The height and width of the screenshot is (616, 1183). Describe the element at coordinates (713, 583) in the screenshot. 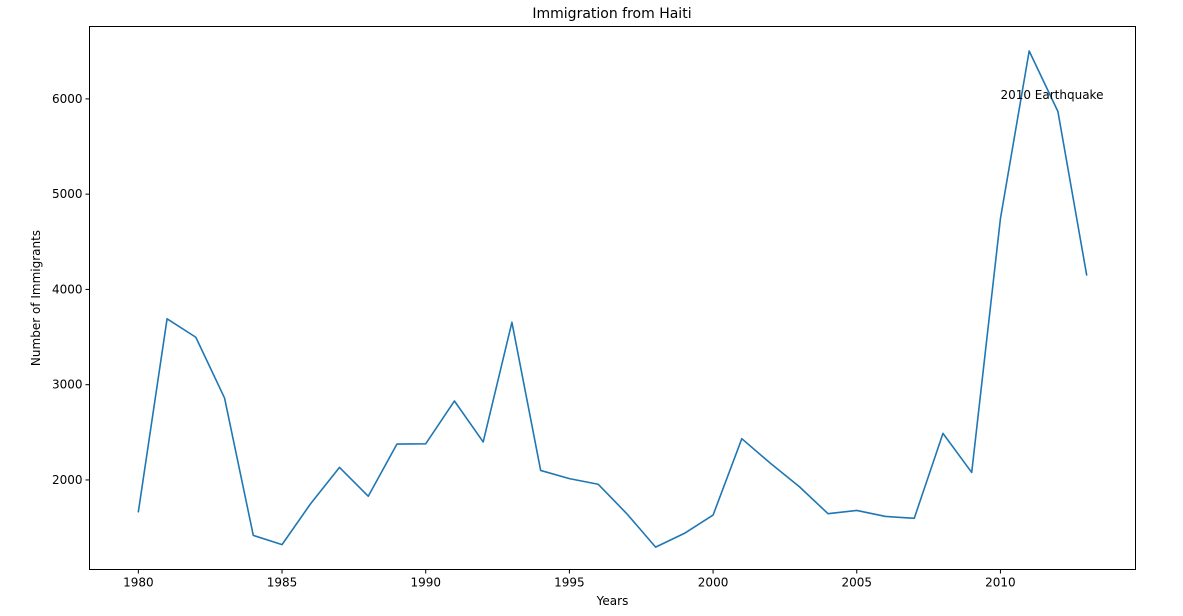

I see `x-tick-label: 2000` at that location.